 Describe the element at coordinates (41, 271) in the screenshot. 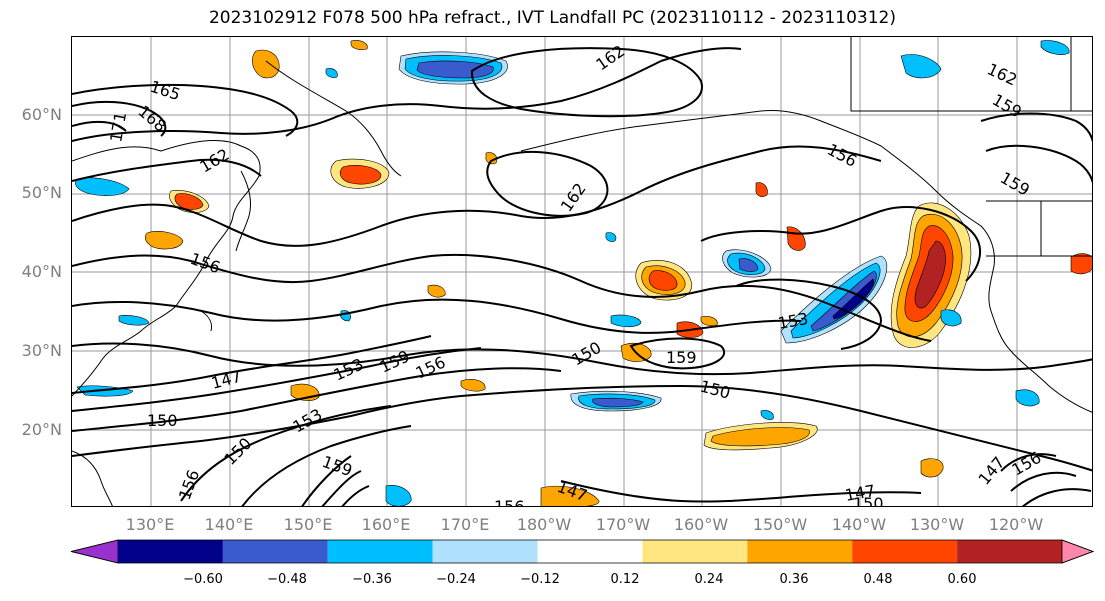

I see `lat-label-40n: 40°N` at that location.